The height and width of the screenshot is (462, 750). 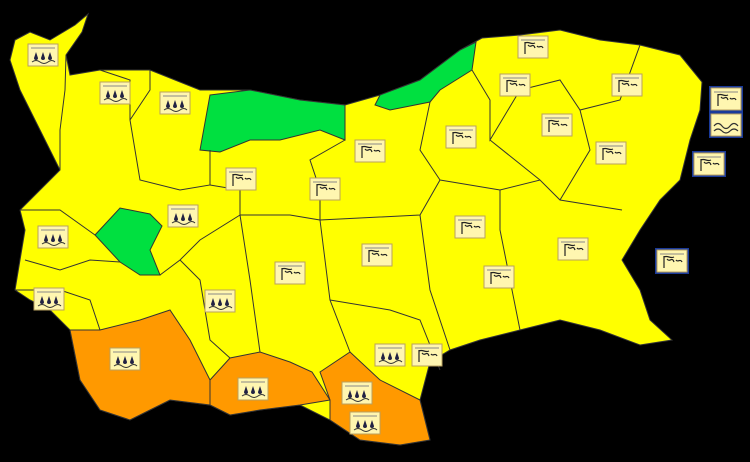 What do you see at coordinates (375, 398) in the screenshot?
I see `orange-region` at bounding box center [375, 398].